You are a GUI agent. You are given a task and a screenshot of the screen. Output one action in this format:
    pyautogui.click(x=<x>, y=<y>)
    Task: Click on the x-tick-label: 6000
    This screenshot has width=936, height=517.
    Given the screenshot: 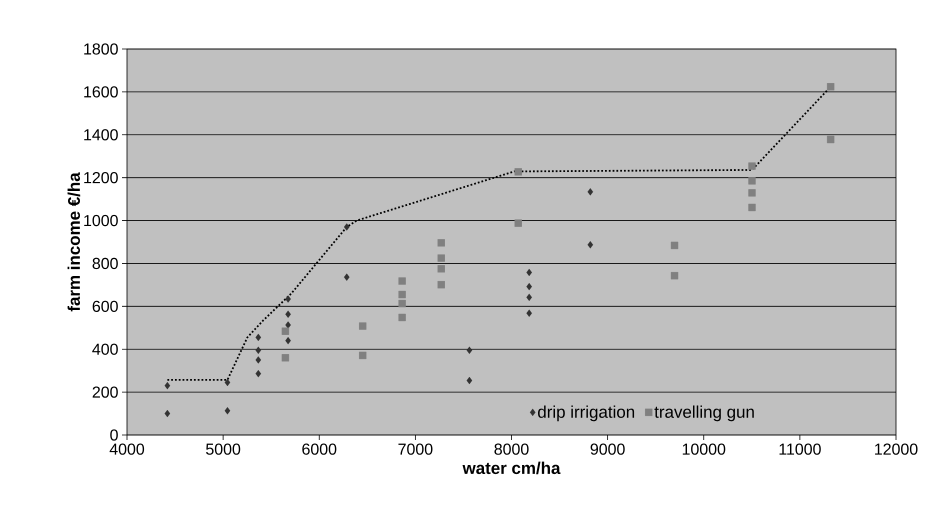 What is the action you would take?
    pyautogui.click(x=319, y=449)
    